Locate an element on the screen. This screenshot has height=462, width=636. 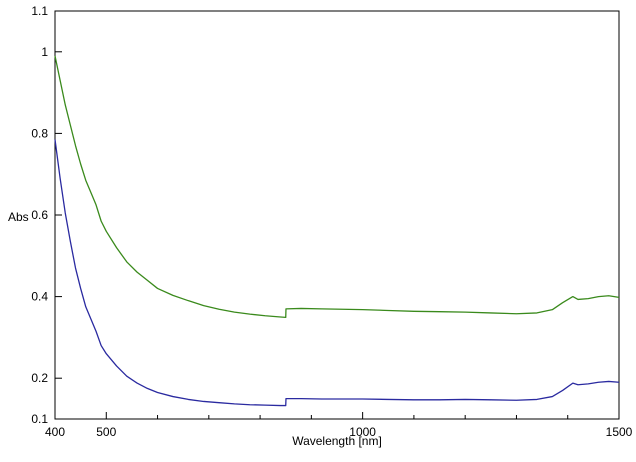
y-tick-label-0.6: 0.6 is located at coordinates (39, 215).